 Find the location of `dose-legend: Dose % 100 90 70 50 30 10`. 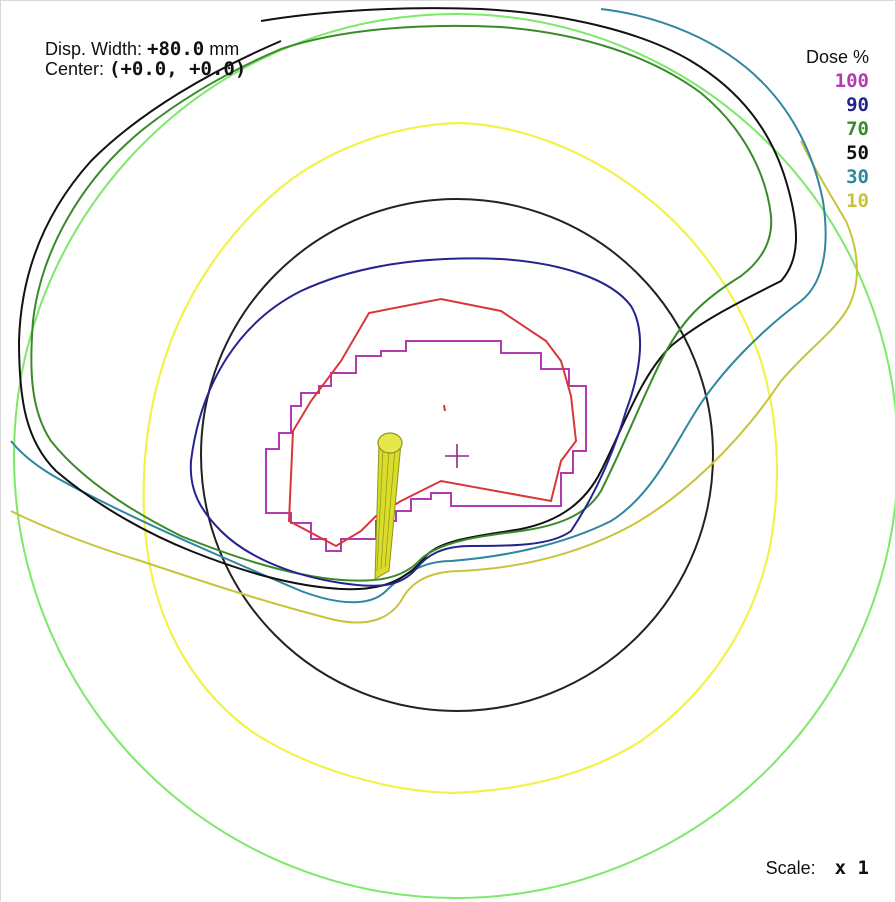

dose-legend: Dose % 100 90 70 50 30 10 is located at coordinates (837, 129).